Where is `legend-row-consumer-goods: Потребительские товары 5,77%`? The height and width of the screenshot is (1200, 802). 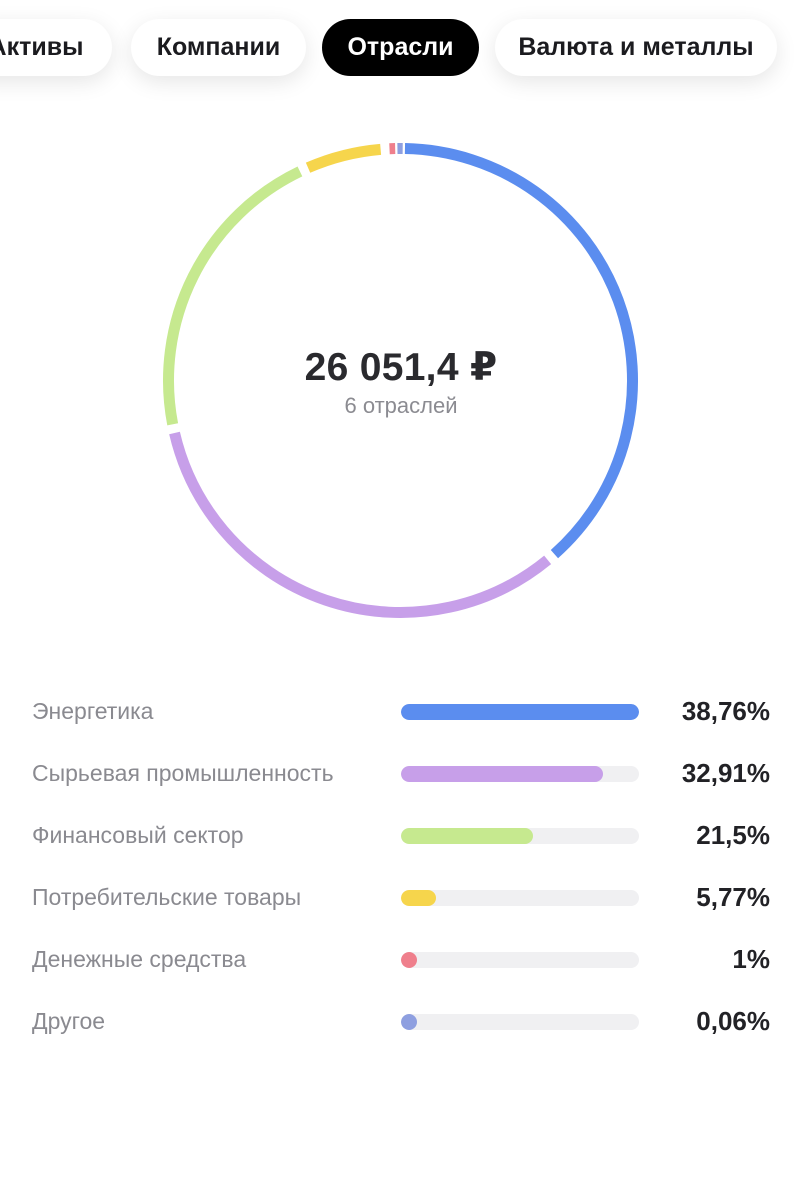 legend-row-consumer-goods: Потребительские товары 5,77% is located at coordinates (401, 899).